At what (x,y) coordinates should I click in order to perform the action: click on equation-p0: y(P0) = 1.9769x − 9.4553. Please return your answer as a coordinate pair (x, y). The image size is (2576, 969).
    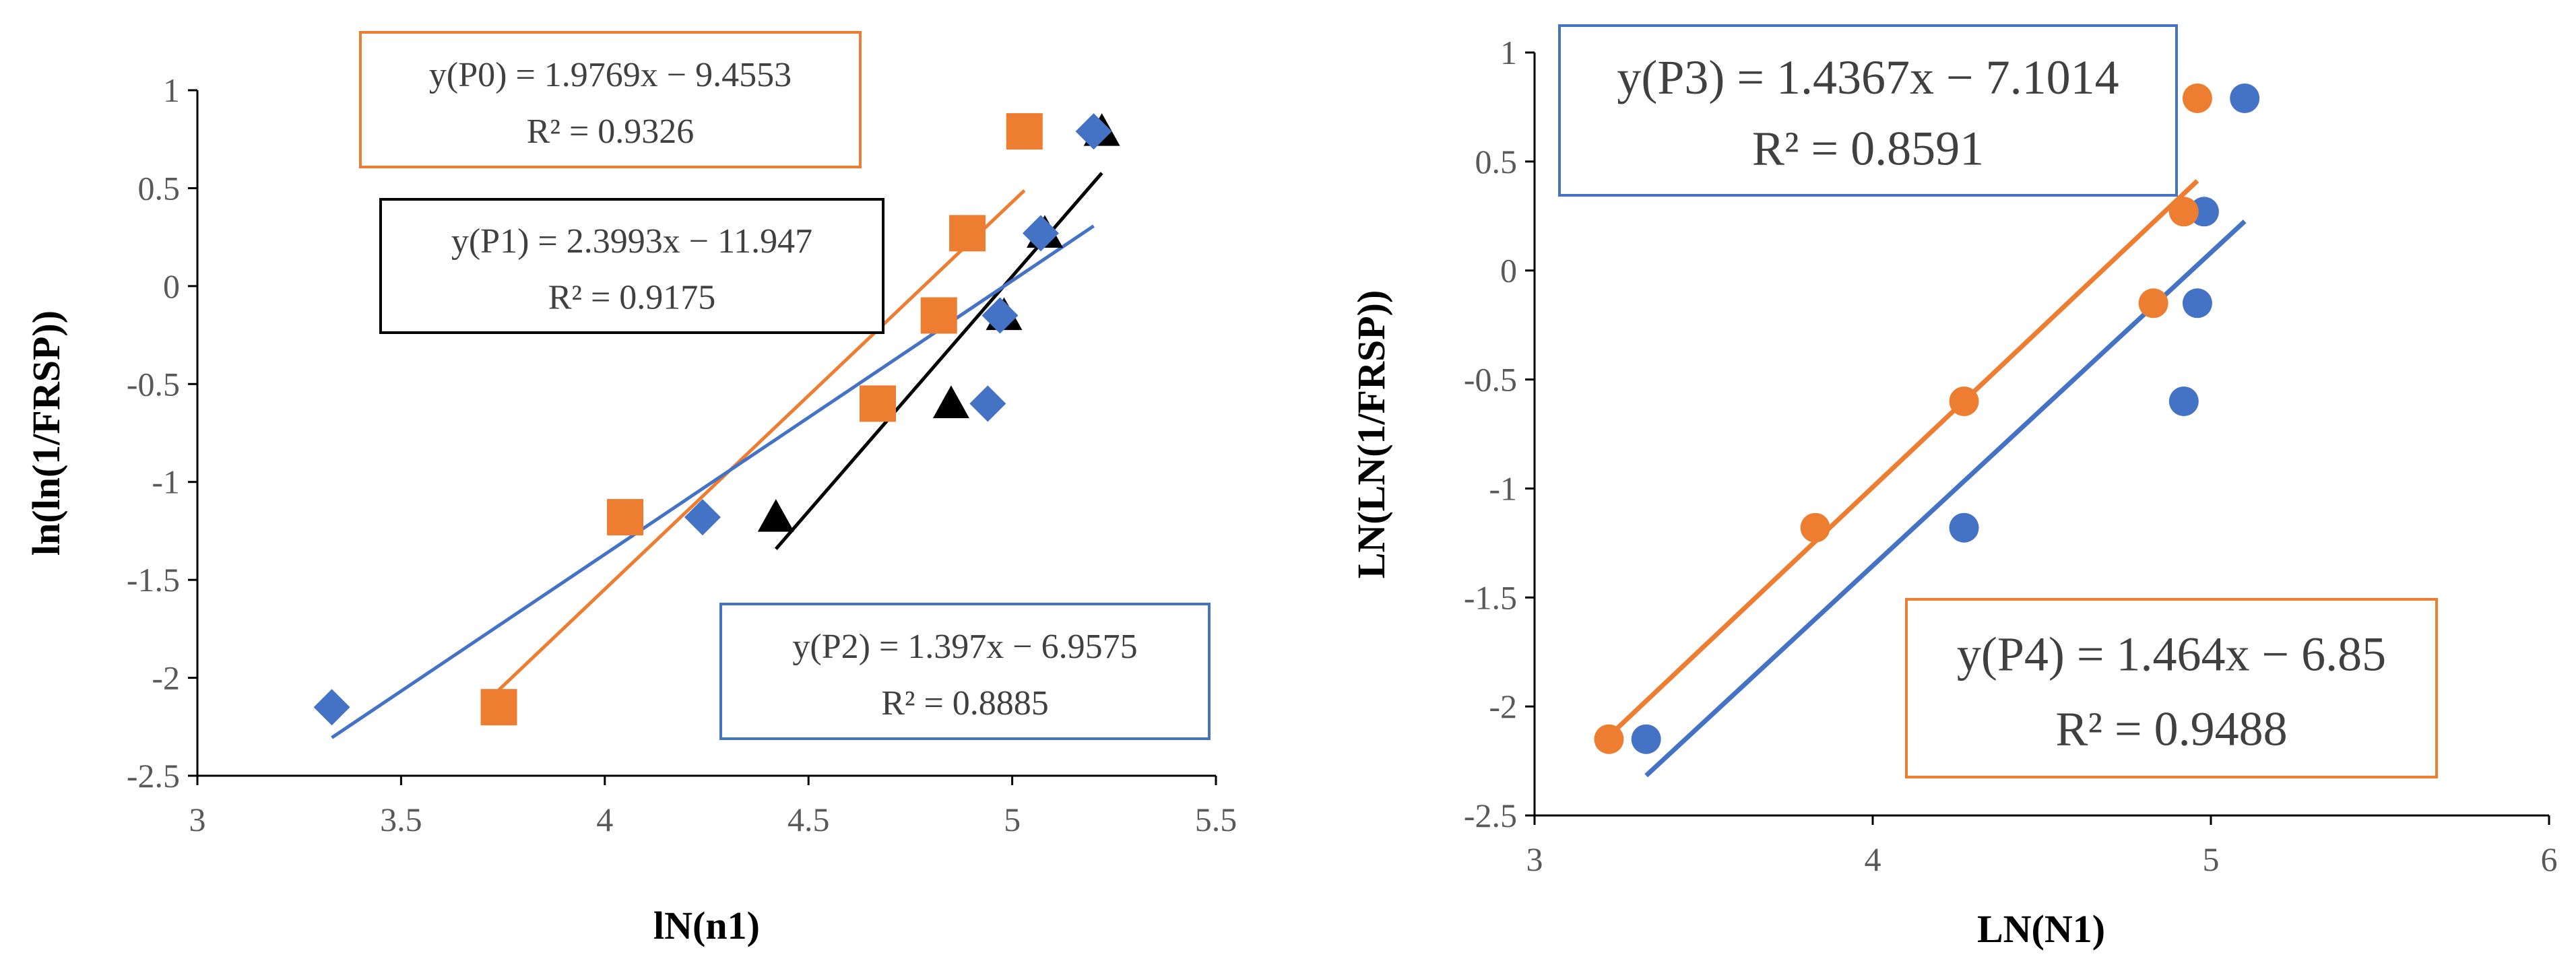
    Looking at the image, I should click on (611, 75).